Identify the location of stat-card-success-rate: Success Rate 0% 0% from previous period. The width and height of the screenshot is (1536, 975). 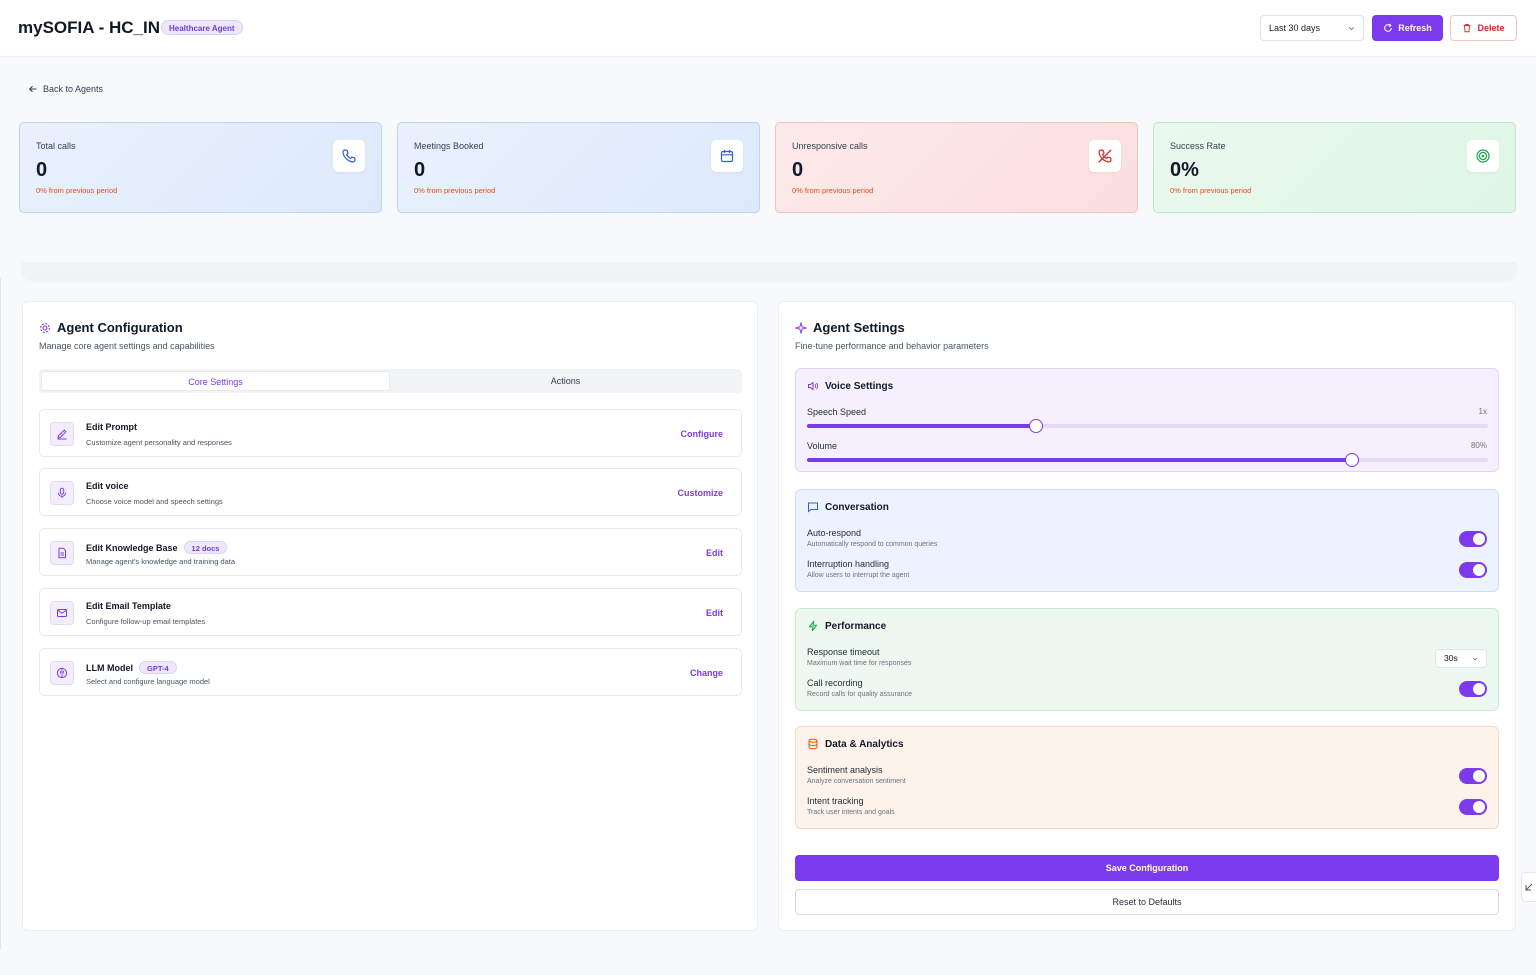
(1334, 167).